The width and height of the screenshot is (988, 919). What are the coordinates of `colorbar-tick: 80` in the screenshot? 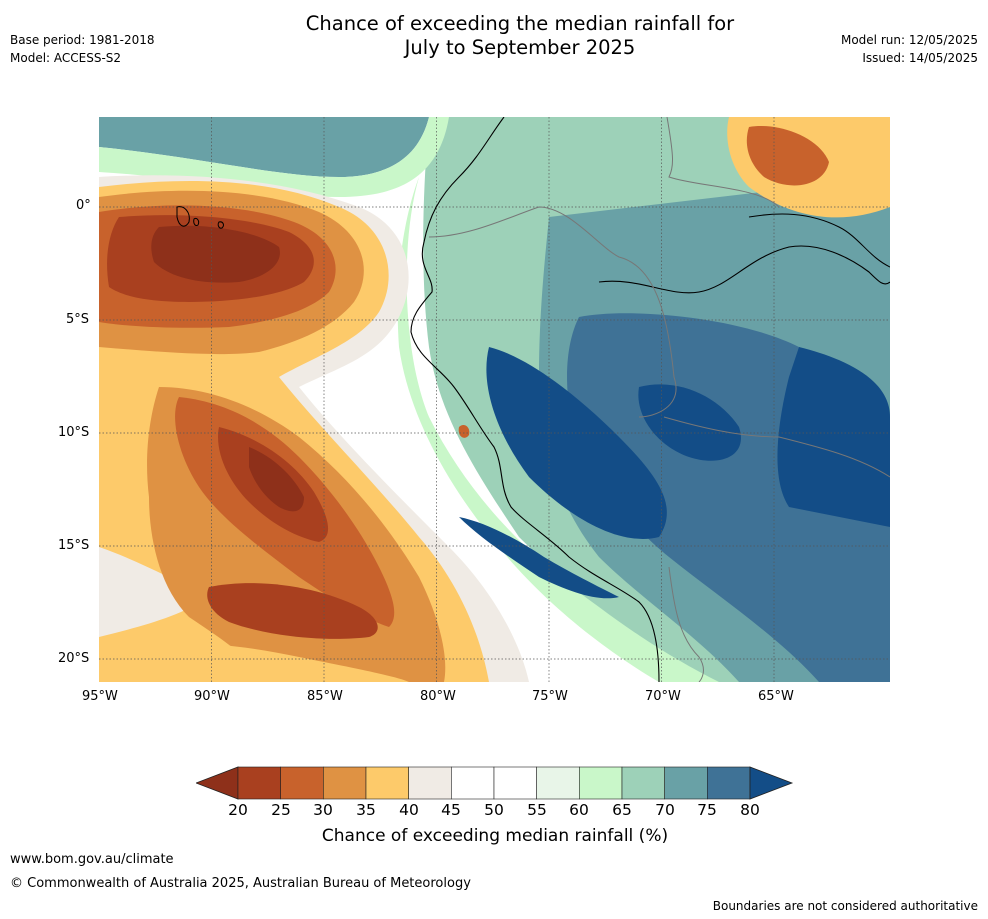 It's located at (750, 810).